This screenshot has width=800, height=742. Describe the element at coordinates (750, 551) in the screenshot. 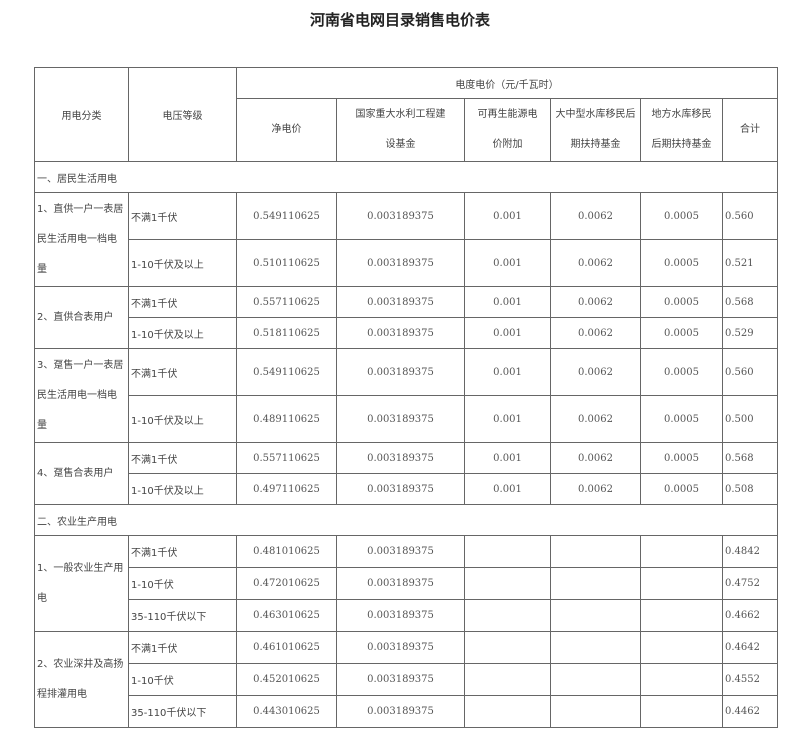

I see `value-cell: 0.4842` at that location.